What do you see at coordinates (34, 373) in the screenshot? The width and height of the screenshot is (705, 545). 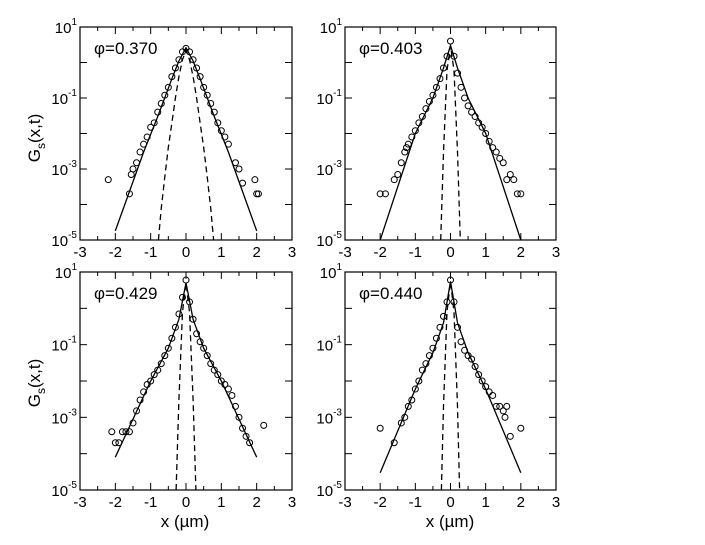 I see `ylabel-args-bottom: (x,t)` at bounding box center [34, 373].